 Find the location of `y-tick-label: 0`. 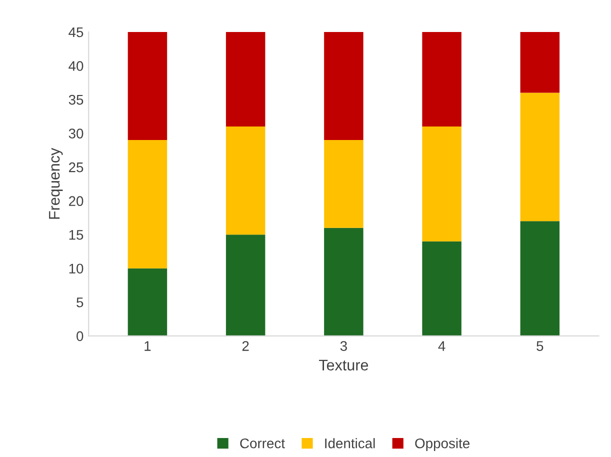

y-tick-label: 0 is located at coordinates (80, 336).